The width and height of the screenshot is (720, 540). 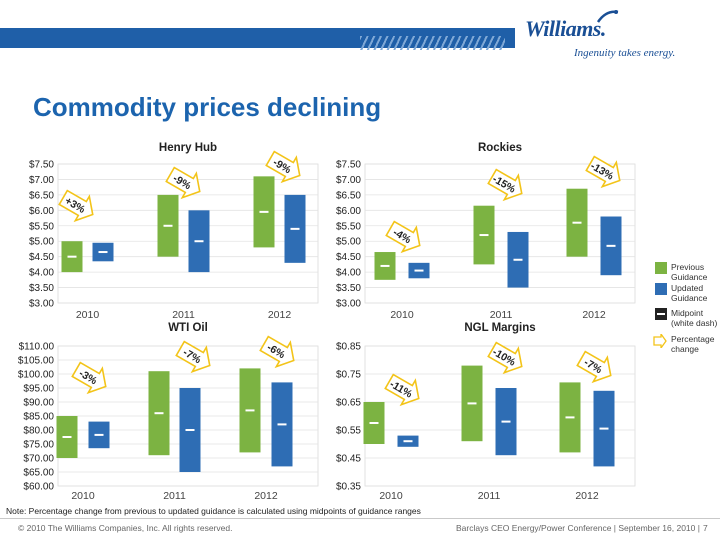 What do you see at coordinates (277, 352) in the screenshot?
I see `change-callout: -6%` at bounding box center [277, 352].